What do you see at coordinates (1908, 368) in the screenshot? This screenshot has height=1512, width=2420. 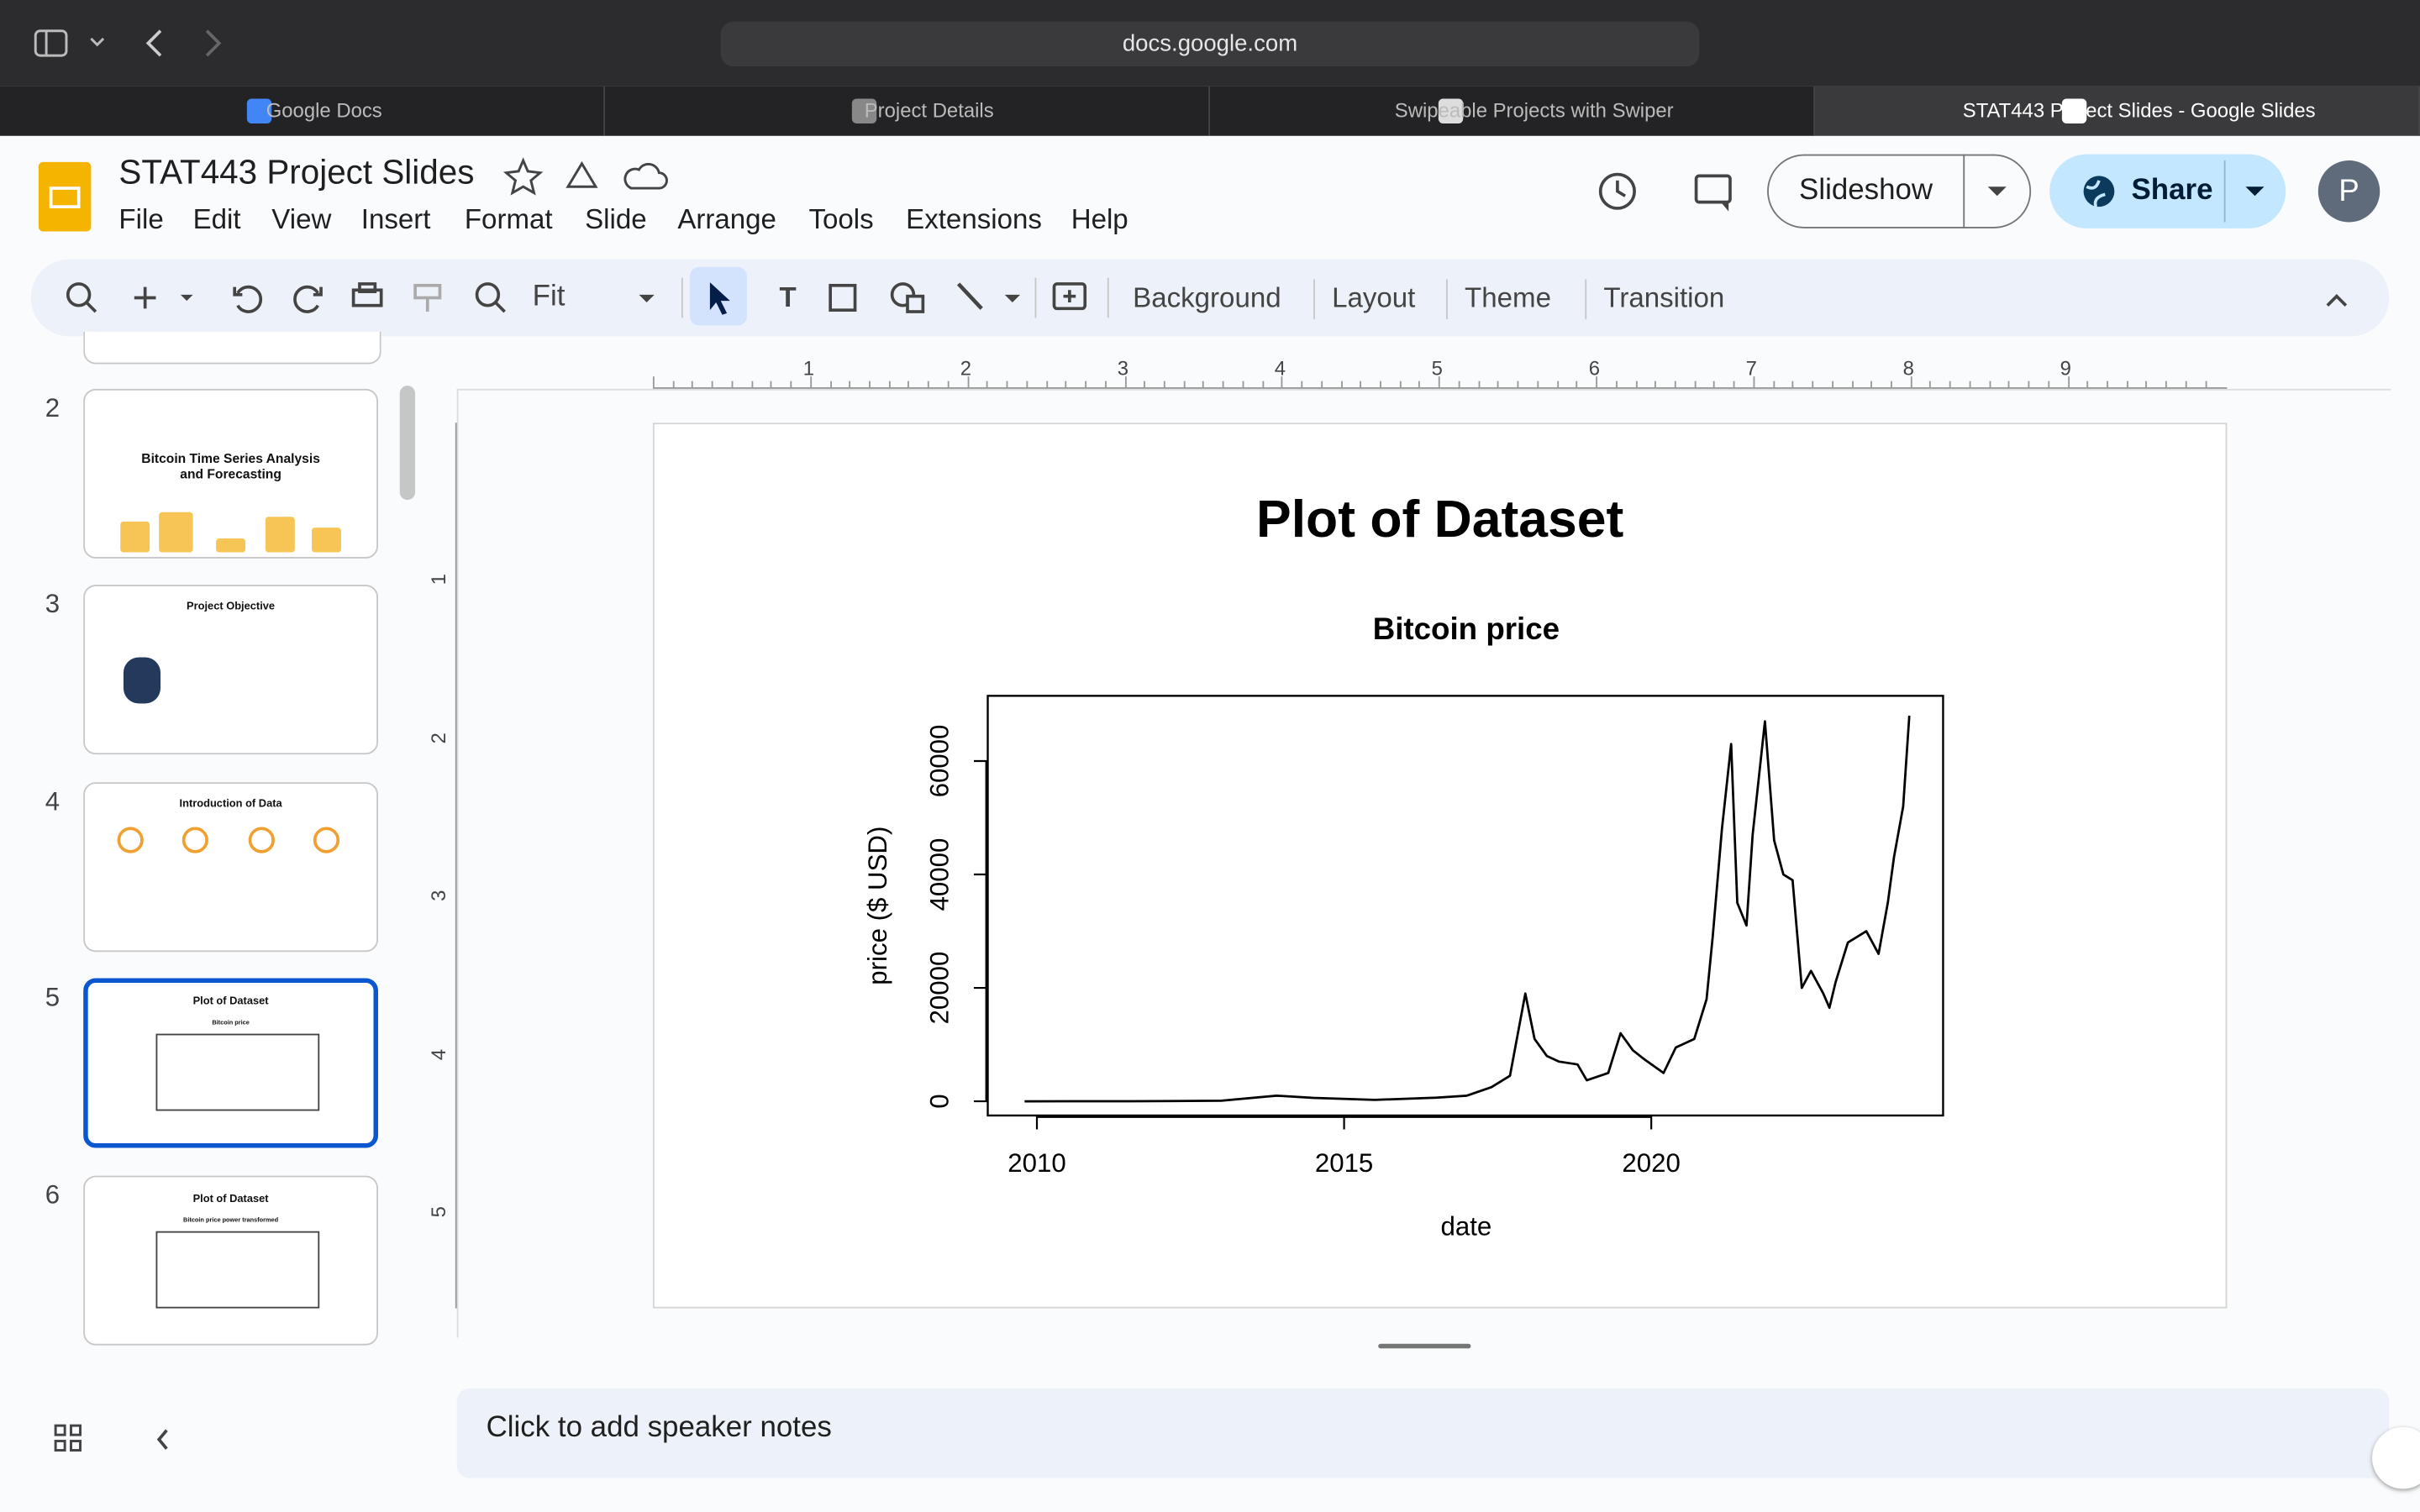 I see `ruler-label: 8` at bounding box center [1908, 368].